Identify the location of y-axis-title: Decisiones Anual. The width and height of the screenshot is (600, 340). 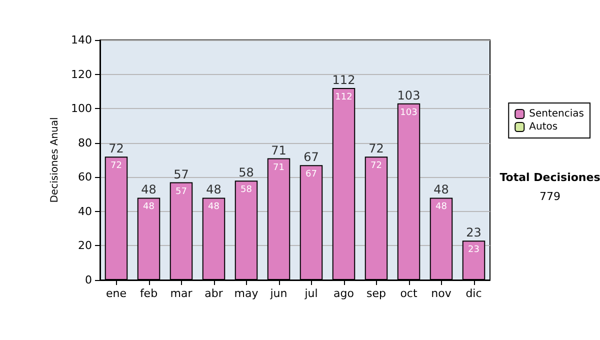
(55, 160).